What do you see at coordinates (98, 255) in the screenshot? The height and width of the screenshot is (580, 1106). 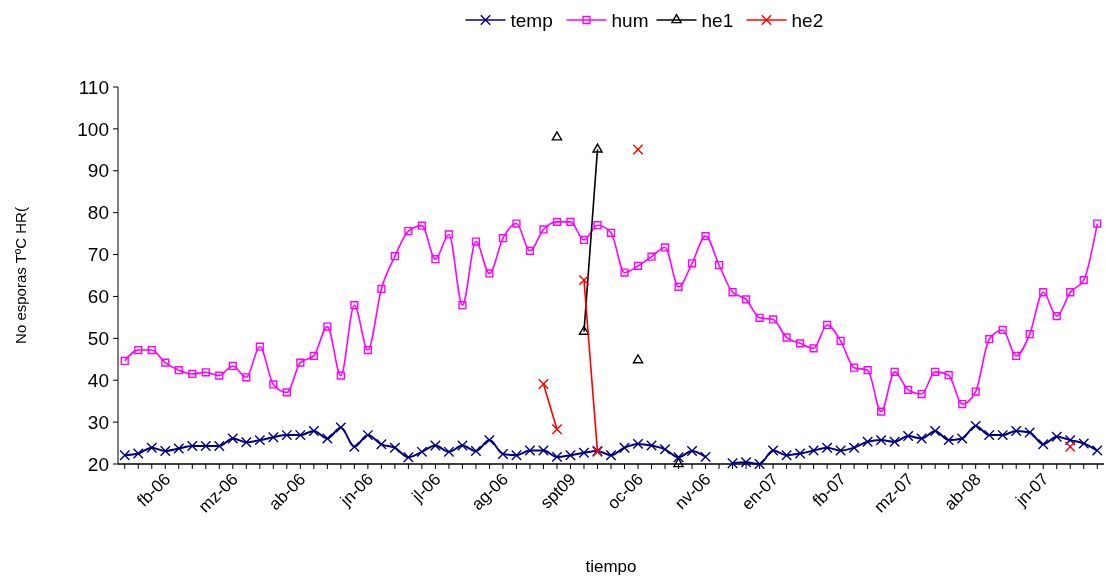 I see `y-tick-label: 70` at bounding box center [98, 255].